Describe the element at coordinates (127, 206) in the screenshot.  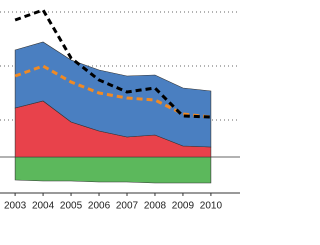
I see `x-tick-label: 2007` at that location.